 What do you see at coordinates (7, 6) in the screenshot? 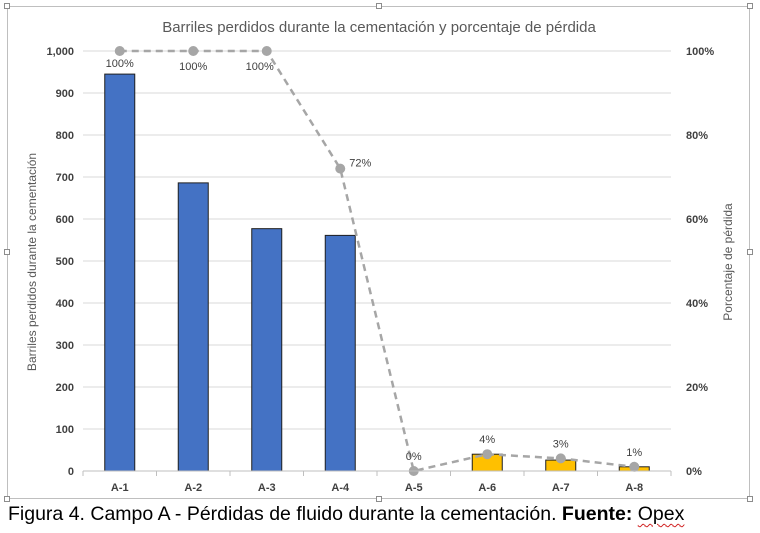
I see `resize-handle-top-left` at bounding box center [7, 6].